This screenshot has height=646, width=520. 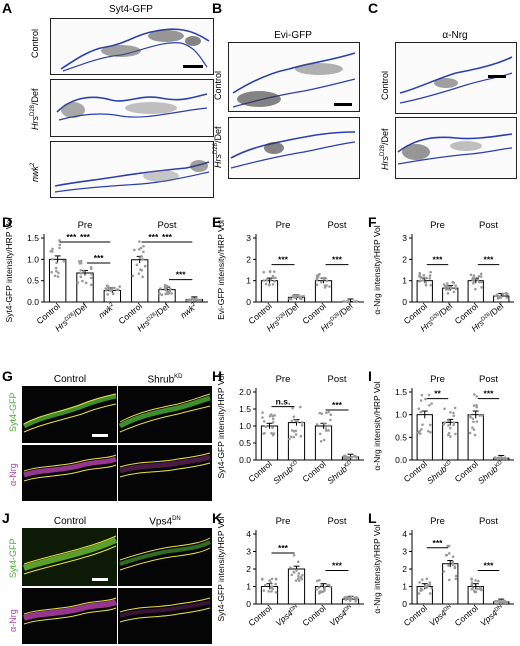 I want to click on label-text: Def, so click(x=385, y=135).